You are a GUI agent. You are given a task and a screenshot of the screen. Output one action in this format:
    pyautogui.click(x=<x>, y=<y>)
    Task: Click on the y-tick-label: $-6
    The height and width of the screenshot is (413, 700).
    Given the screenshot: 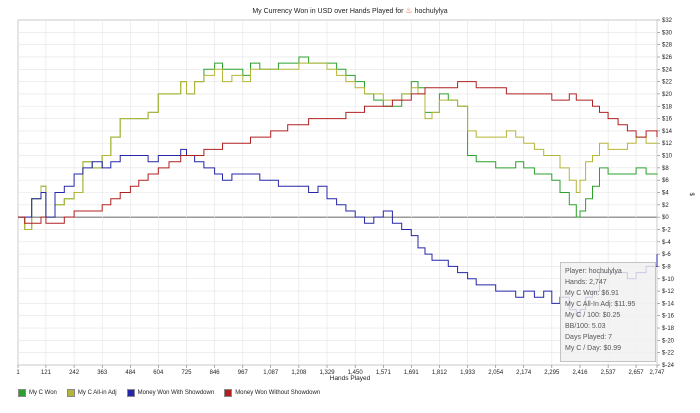 What is the action you would take?
    pyautogui.click(x=666, y=255)
    